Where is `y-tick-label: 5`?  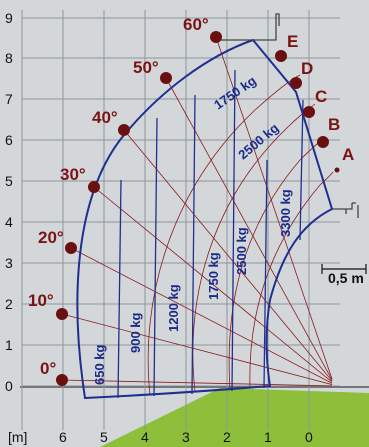
y-tick-label: 5 is located at coordinates (9, 181).